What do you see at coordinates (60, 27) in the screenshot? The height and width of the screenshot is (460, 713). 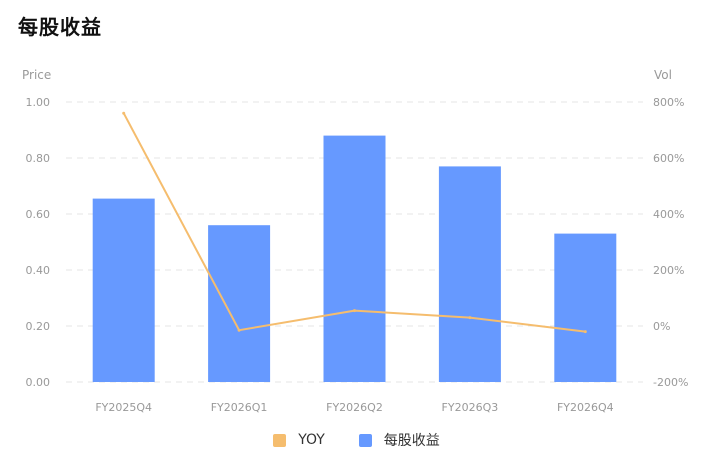 I see `chart-title: 每股收益` at bounding box center [60, 27].